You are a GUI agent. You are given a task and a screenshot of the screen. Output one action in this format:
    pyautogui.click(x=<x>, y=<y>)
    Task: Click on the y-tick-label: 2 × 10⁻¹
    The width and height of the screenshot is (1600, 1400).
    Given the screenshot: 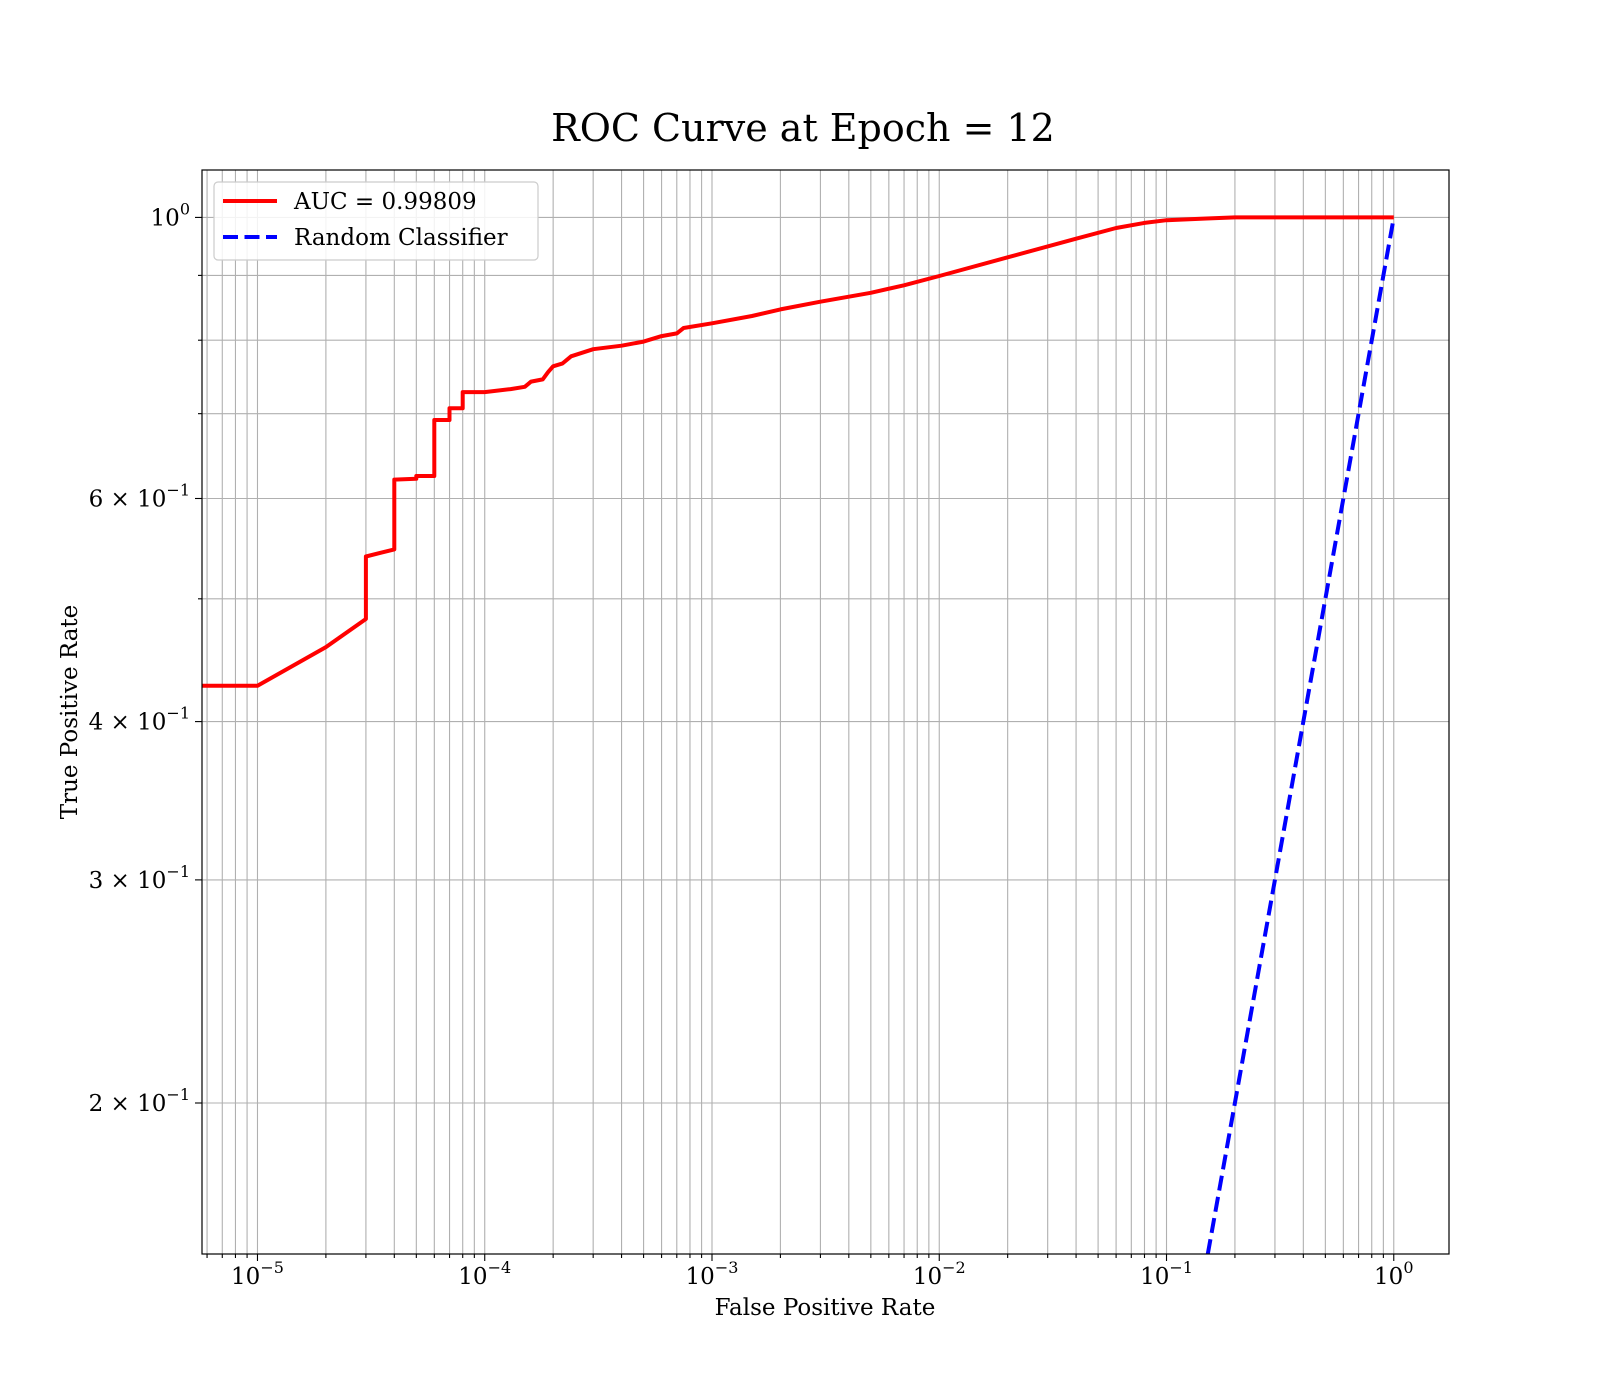 What is the action you would take?
    pyautogui.click(x=139, y=1101)
    